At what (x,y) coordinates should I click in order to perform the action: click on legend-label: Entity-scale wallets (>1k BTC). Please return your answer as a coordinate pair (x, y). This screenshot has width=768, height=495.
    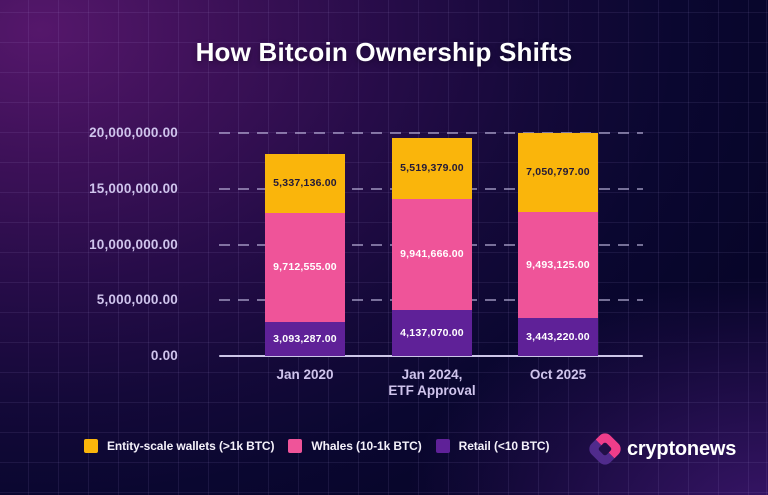
    Looking at the image, I should click on (191, 446).